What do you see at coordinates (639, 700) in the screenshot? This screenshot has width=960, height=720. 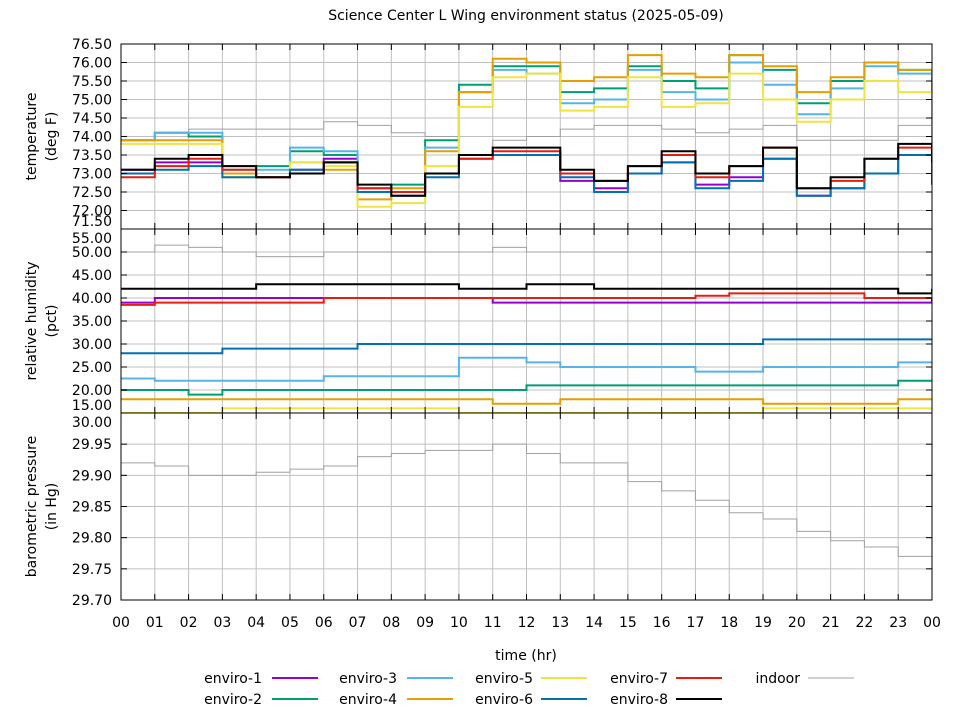 I see `legend-label: enviro-8` at bounding box center [639, 700].